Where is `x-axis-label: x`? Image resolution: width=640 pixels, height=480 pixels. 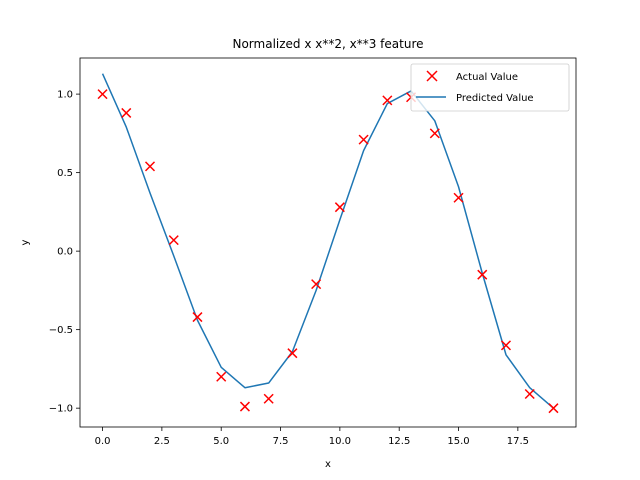 x-axis-label: x is located at coordinates (328, 464).